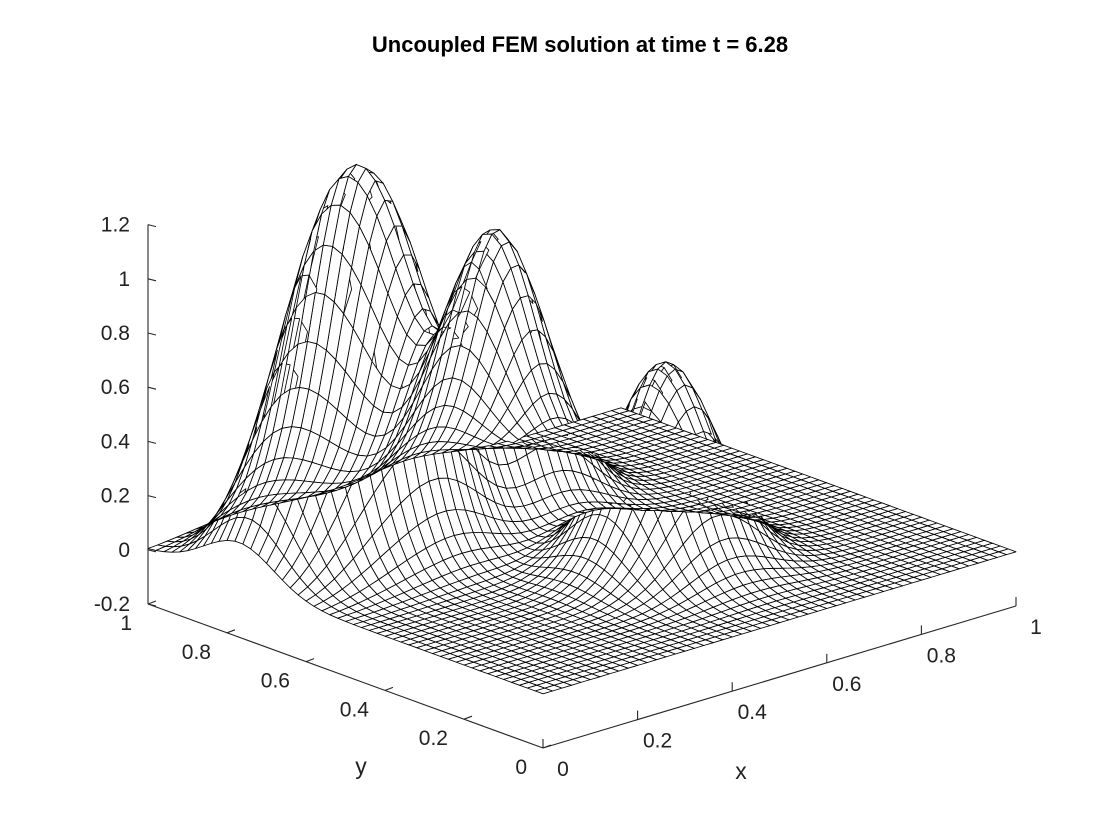 The width and height of the screenshot is (1120, 840). Describe the element at coordinates (115, 333) in the screenshot. I see `z-tick-label: 0.8` at that location.